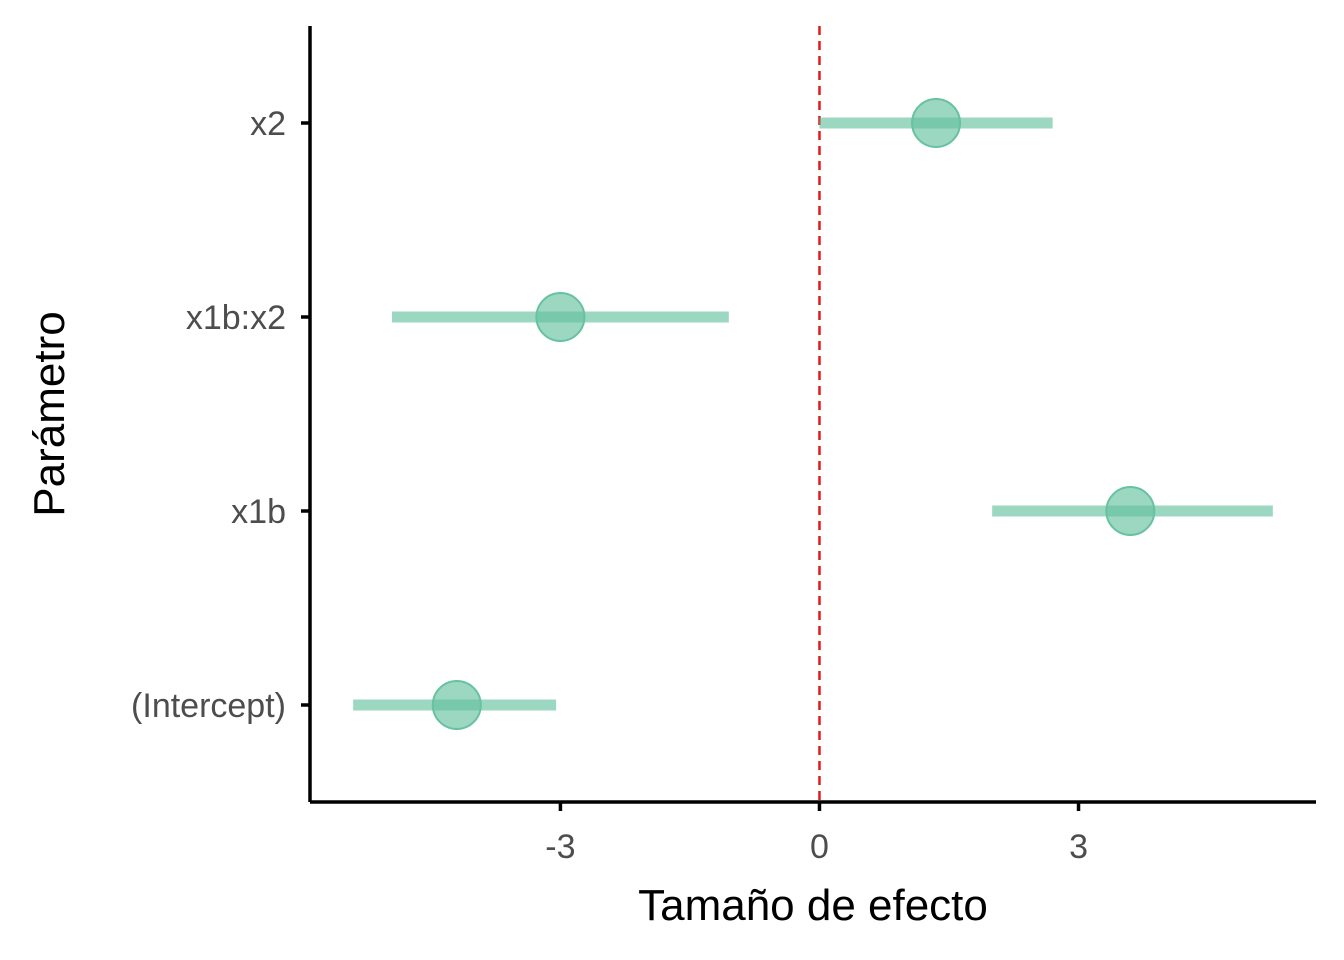 The width and height of the screenshot is (1344, 960). I want to click on y-tick-label: (Intercept), so click(208, 706).